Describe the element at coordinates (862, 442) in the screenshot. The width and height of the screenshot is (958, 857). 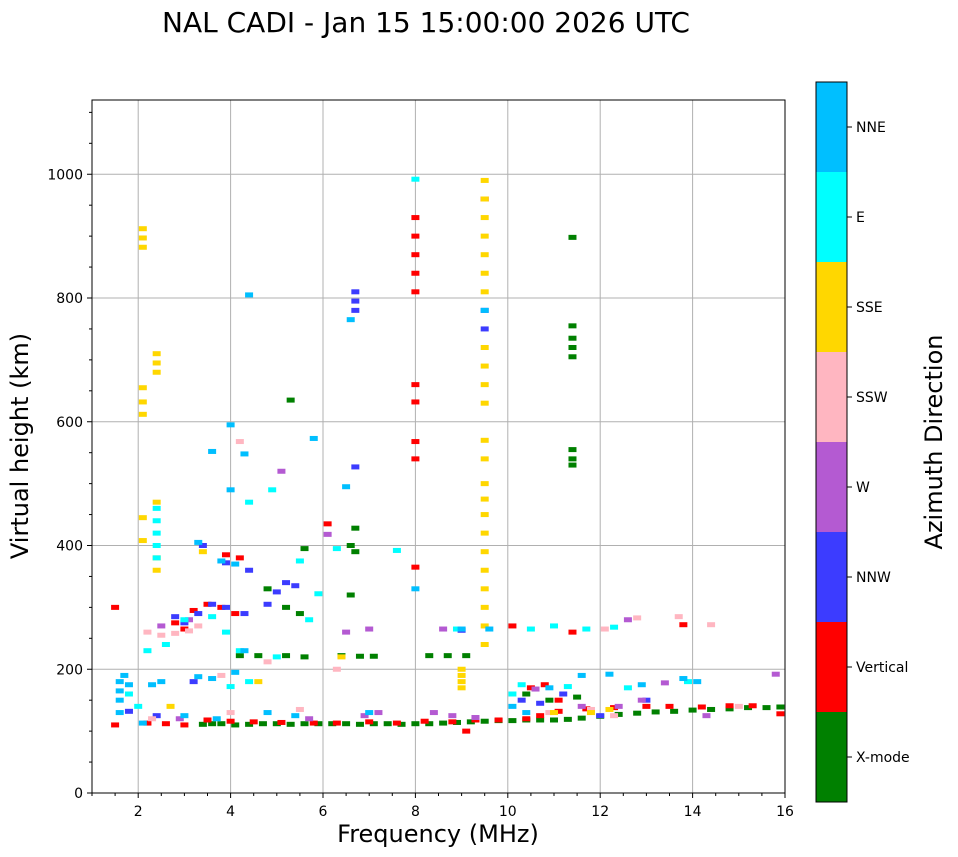
I see `colorbar: X-mode Vertical NNW W SSW SSE E NNE` at that location.